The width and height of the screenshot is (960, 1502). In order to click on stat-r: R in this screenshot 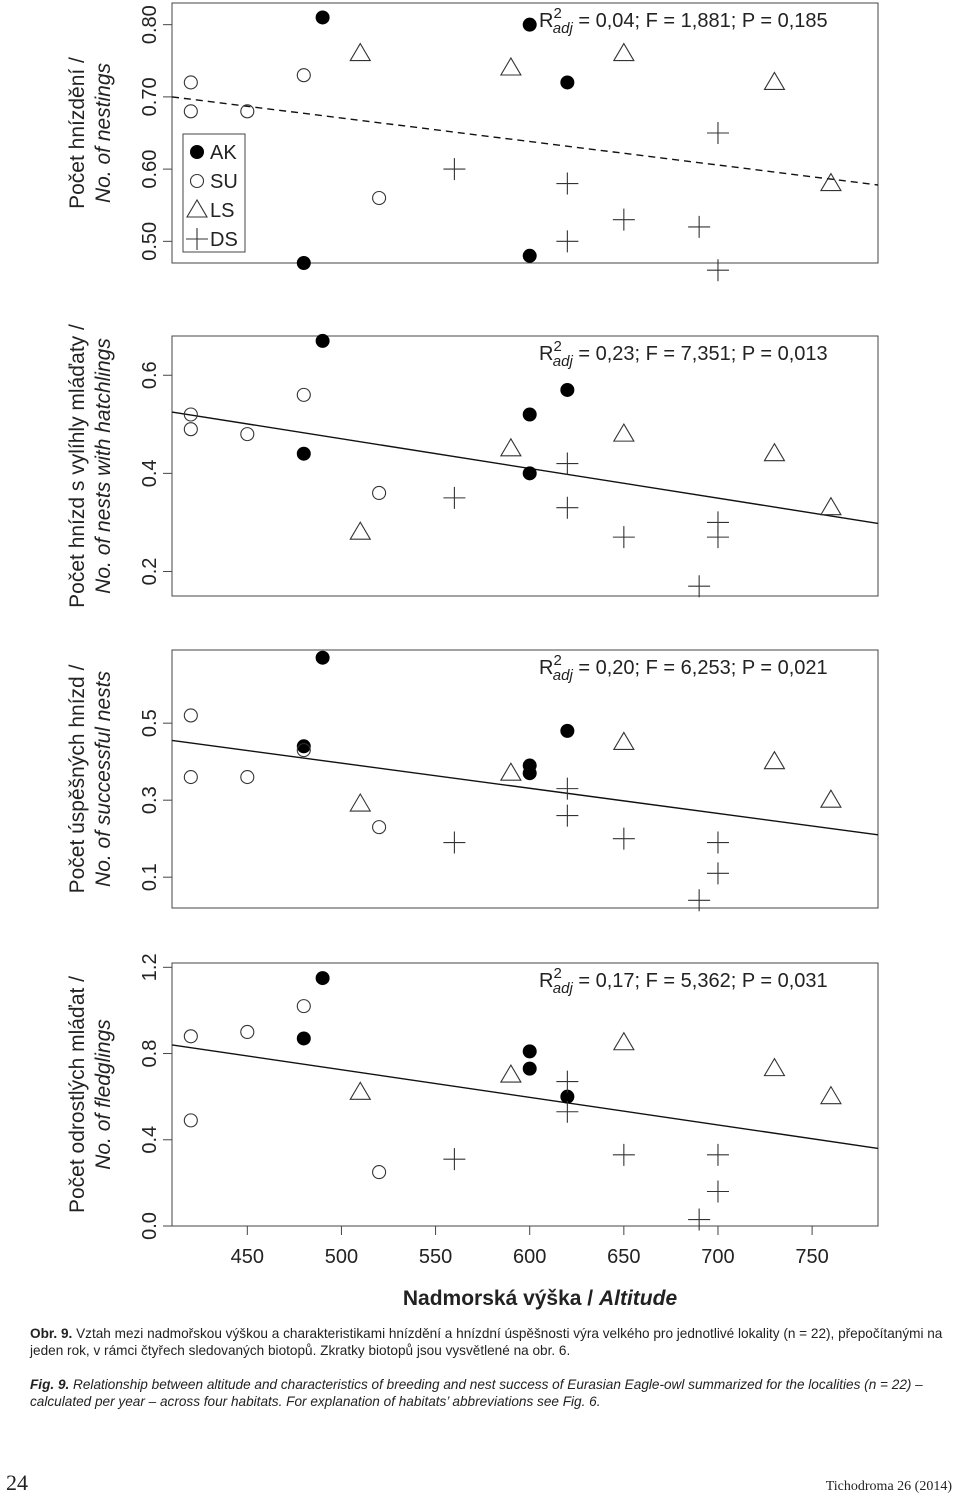, I will do `click(546, 668)`.